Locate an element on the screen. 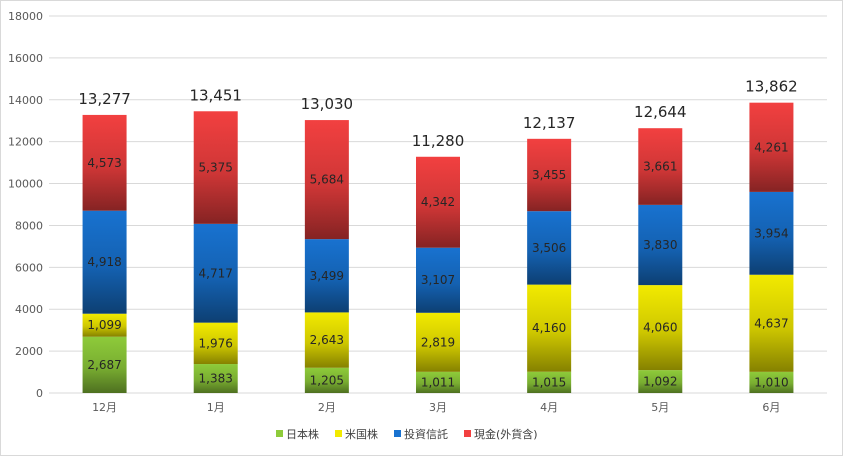 Image resolution: width=843 pixels, height=459 pixels. x-axis: 12月 1月 2月 3月 4月 5月 6月 is located at coordinates (436, 407).